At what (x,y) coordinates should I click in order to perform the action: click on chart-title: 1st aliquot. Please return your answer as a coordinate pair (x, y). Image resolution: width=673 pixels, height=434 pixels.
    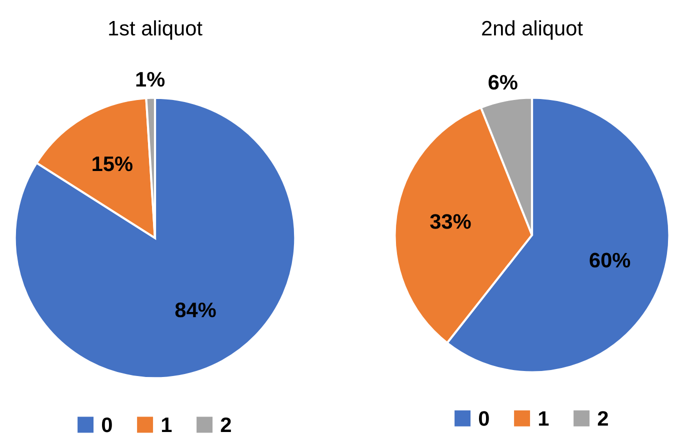
    Looking at the image, I should click on (155, 30).